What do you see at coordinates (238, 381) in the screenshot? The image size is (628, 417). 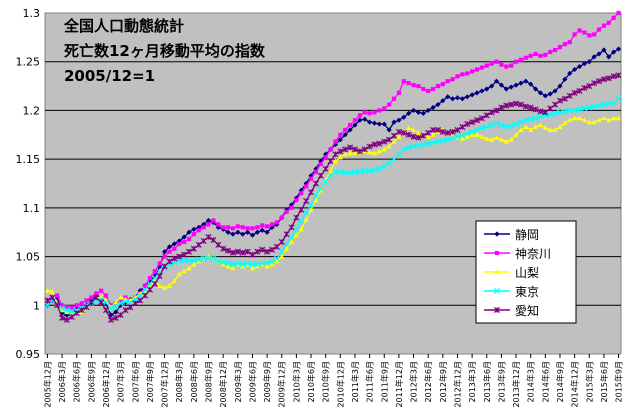 I see `x-tick-label: 2009年3月` at bounding box center [238, 381].